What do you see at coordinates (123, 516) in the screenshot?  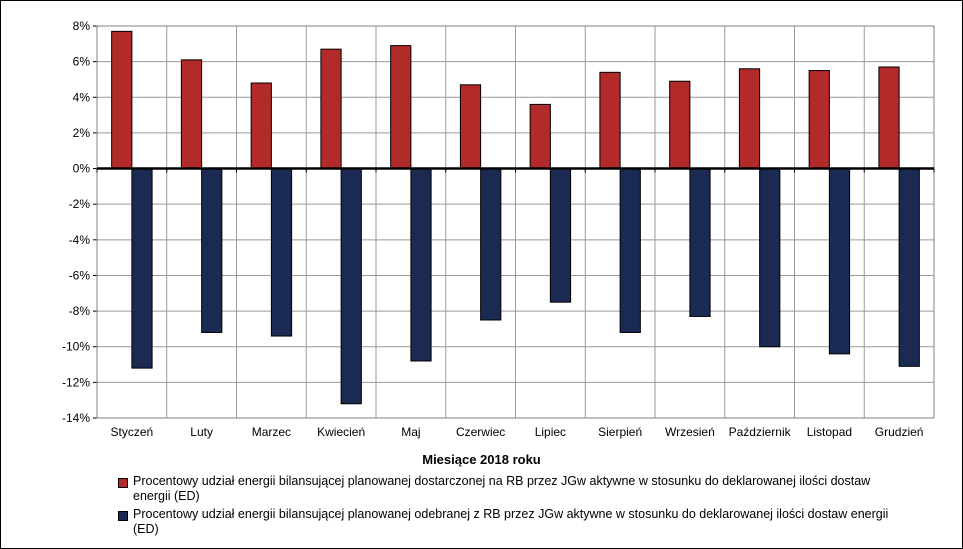 I see `legend-swatch-received` at bounding box center [123, 516].